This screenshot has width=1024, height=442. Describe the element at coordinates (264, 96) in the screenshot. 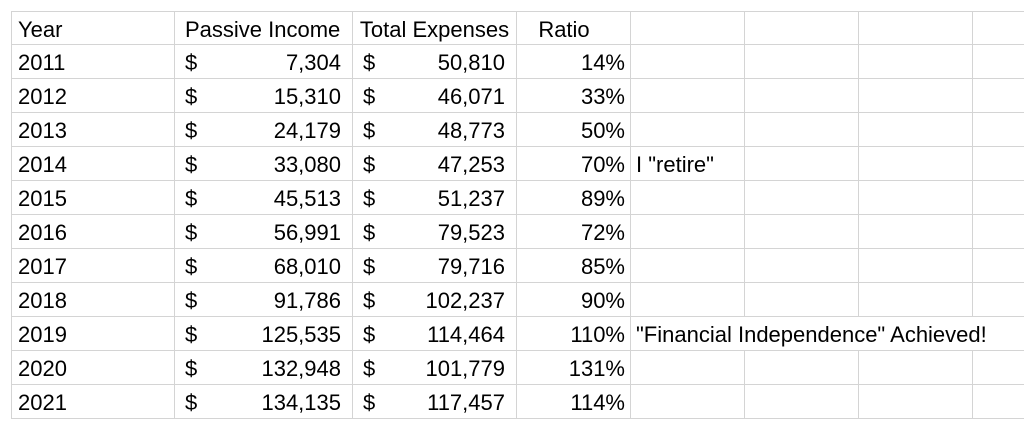

I see `passive-income-cell: $15,310` at that location.